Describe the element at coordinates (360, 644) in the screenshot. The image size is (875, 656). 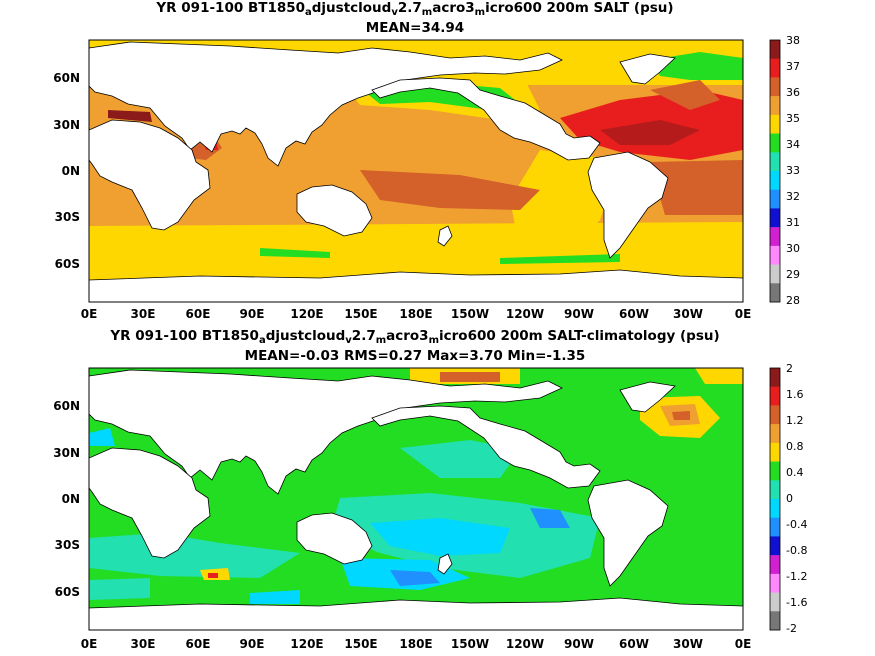
I see `bottom-lon-5: 150E` at that location.